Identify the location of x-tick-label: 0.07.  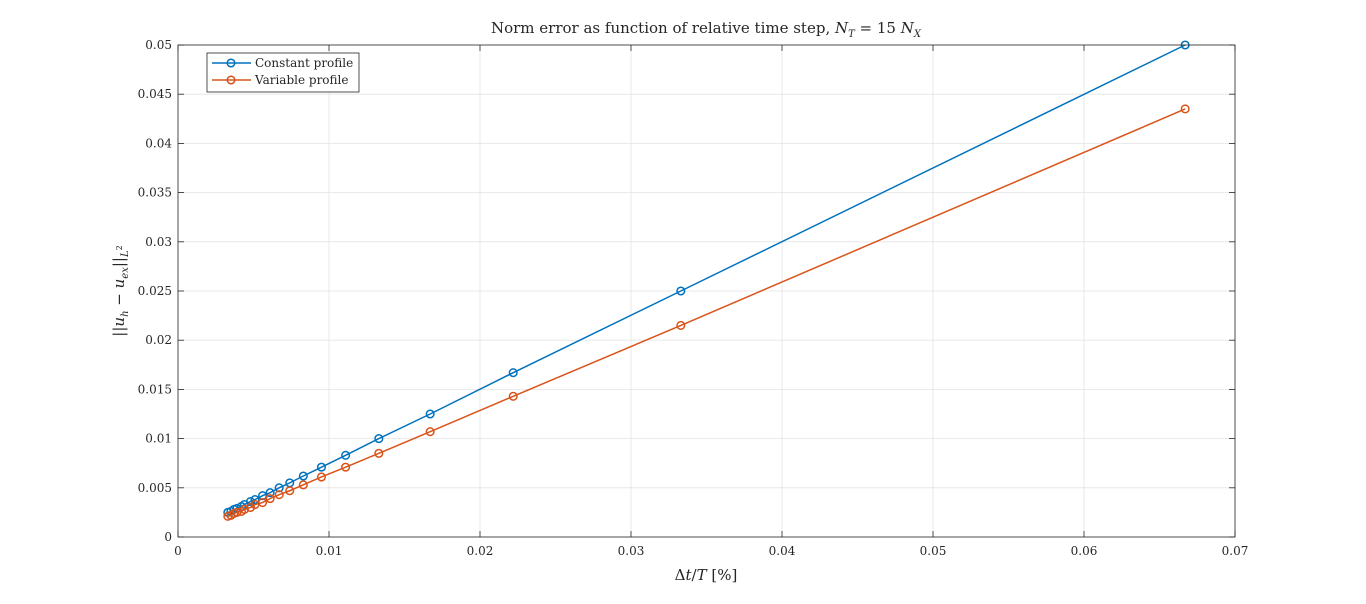
(1235, 551).